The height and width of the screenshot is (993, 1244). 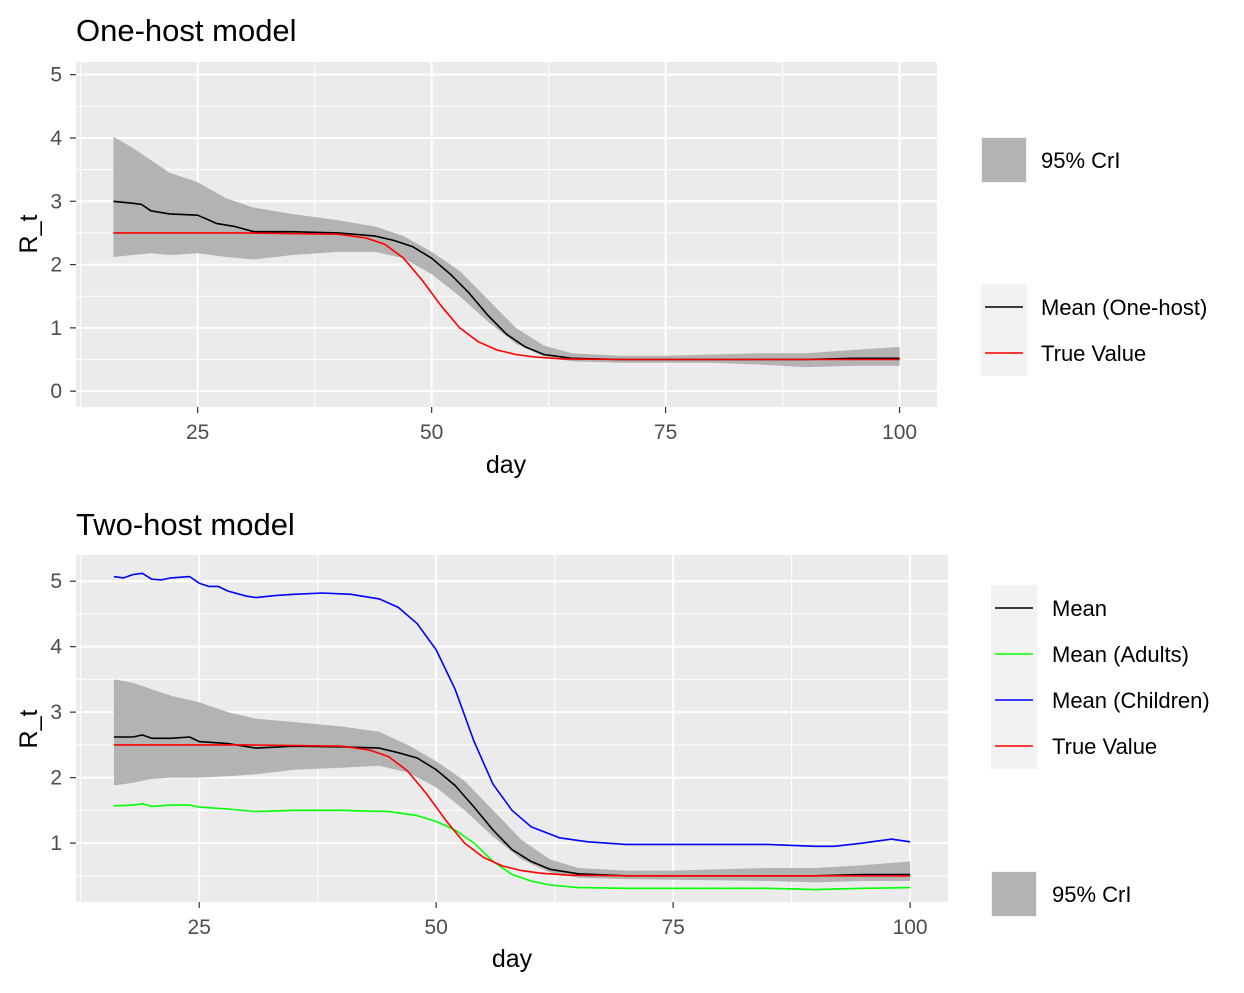 I want to click on legend-label-mean: Mean, so click(x=1079, y=608).